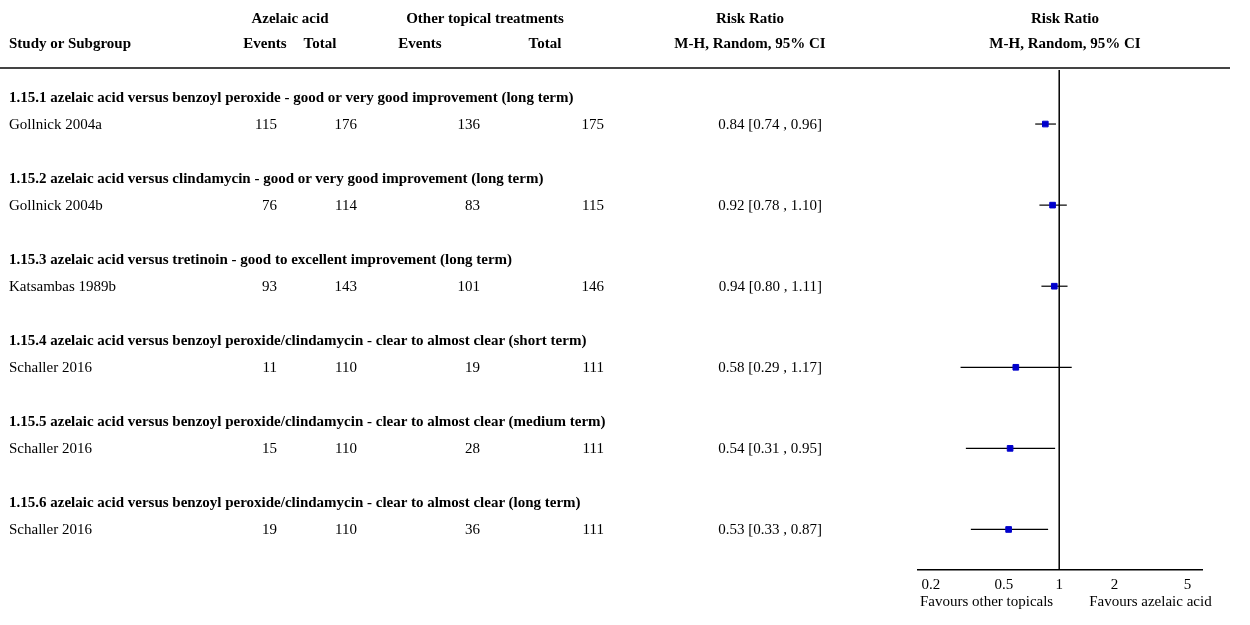 Image resolution: width=1250 pixels, height=625 pixels. What do you see at coordinates (290, 18) in the screenshot?
I see `text: Azelaic acid` at bounding box center [290, 18].